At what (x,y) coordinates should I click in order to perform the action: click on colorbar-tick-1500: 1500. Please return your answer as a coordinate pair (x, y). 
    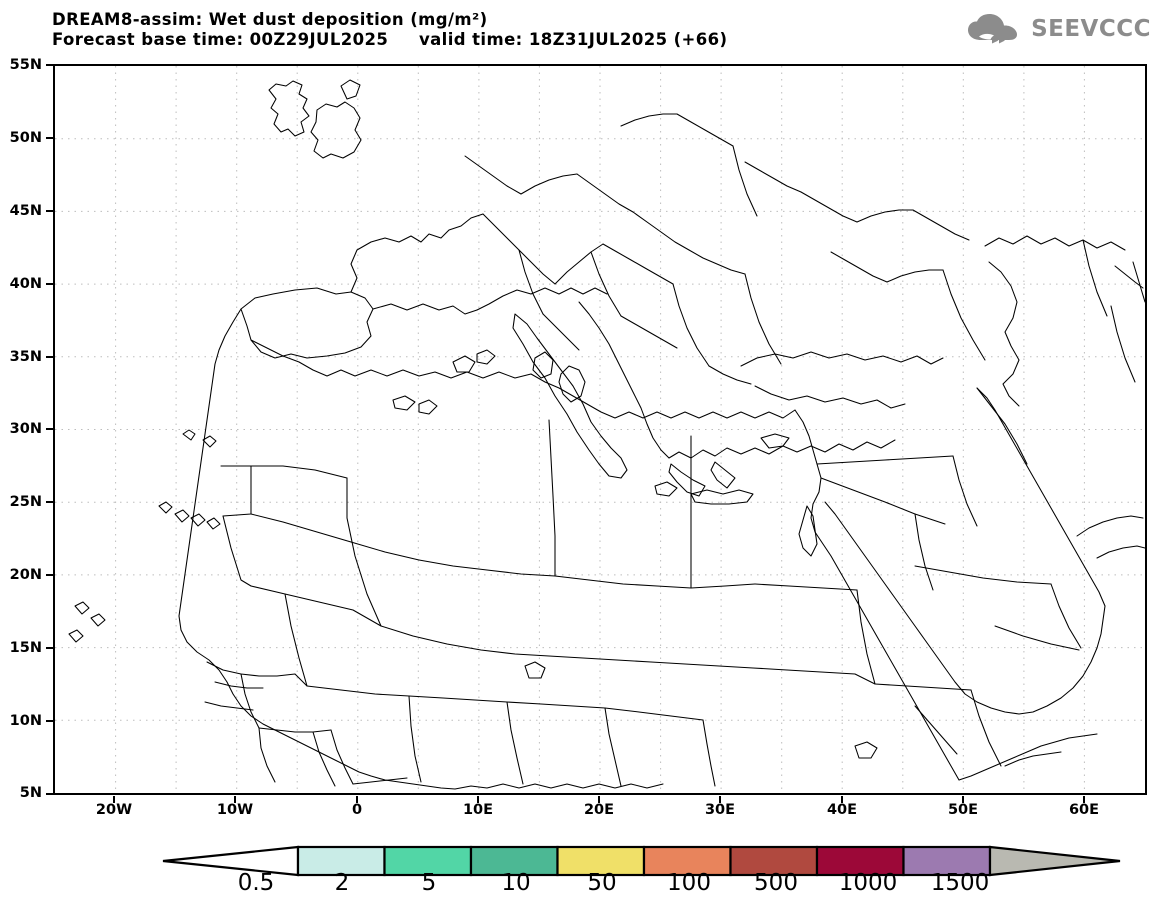
    Looking at the image, I should click on (960, 883).